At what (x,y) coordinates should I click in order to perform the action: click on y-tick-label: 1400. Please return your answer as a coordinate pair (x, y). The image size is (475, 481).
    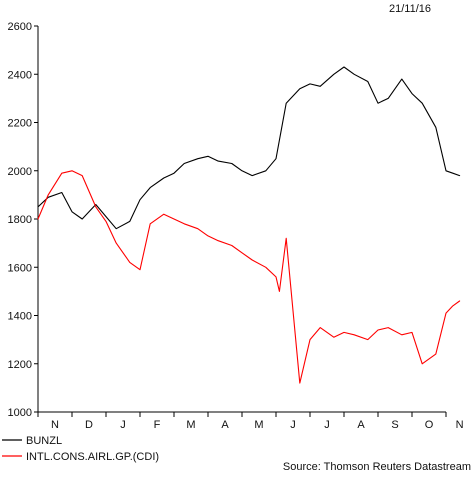
    Looking at the image, I should click on (20, 317).